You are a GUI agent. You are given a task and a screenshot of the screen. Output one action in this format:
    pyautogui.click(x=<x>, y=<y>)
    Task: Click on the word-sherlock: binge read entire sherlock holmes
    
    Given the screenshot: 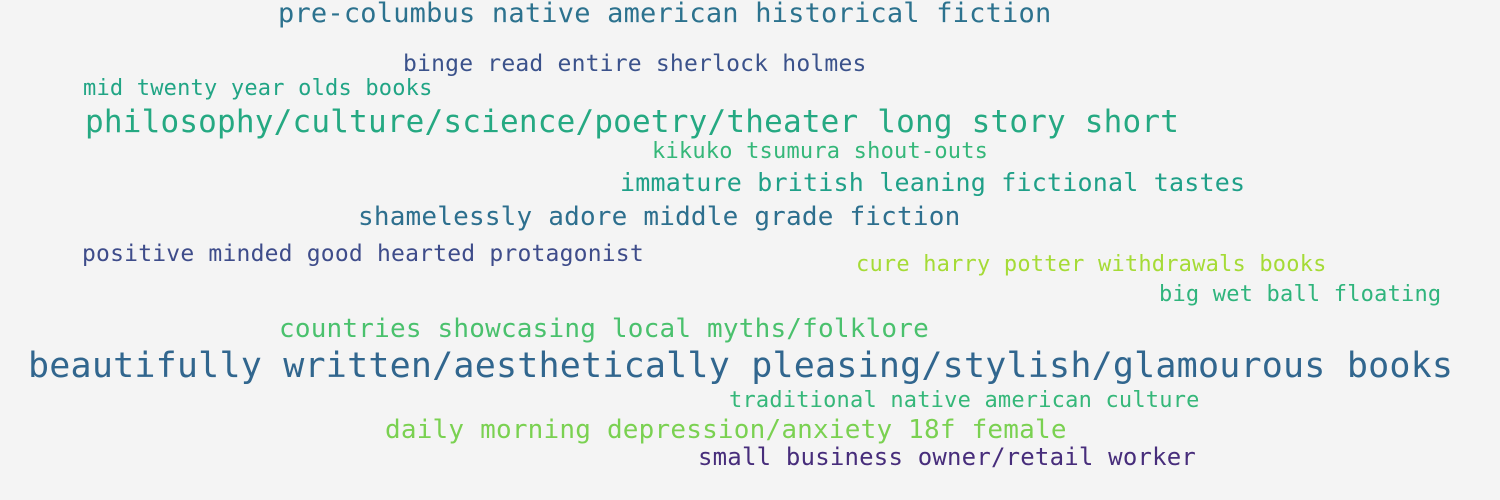 What is the action you would take?
    pyautogui.click(x=635, y=64)
    